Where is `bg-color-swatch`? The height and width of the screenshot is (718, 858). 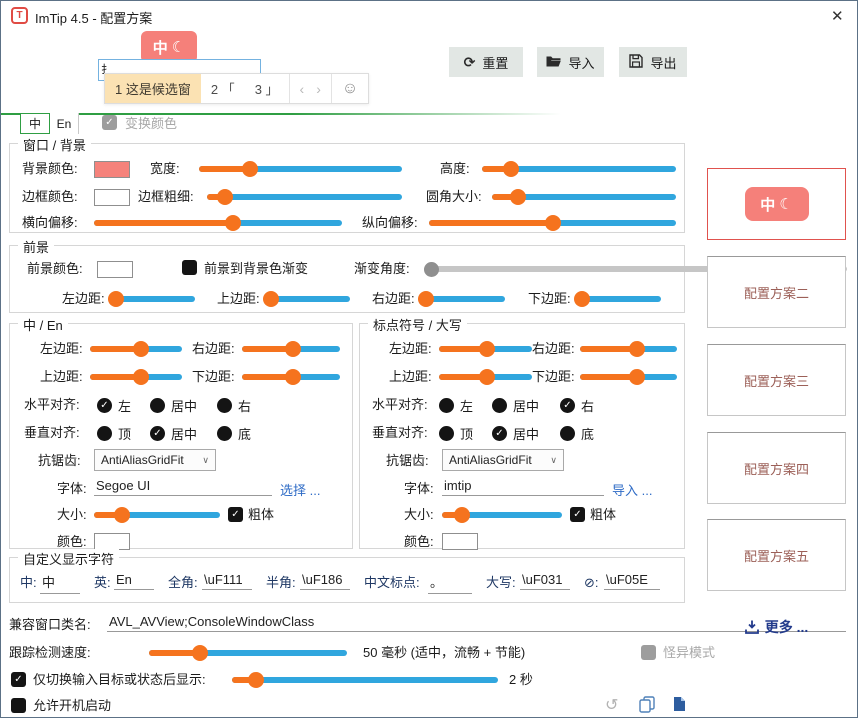
bg-color-swatch is located at coordinates (112, 169).